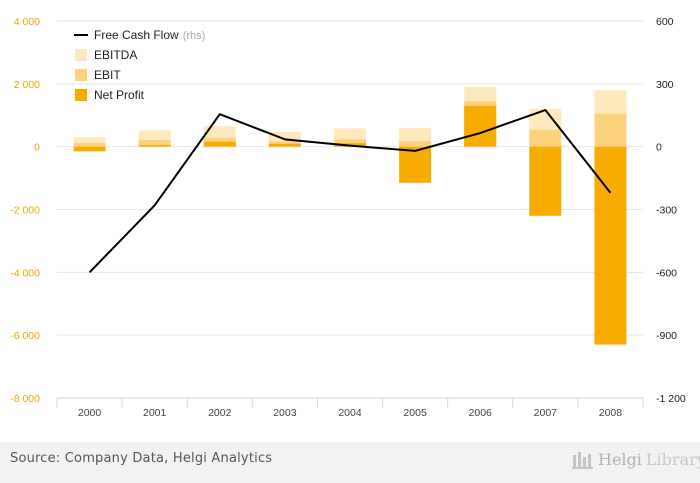  What do you see at coordinates (37, 148) in the screenshot?
I see `y-left-tick-label: 0` at bounding box center [37, 148].